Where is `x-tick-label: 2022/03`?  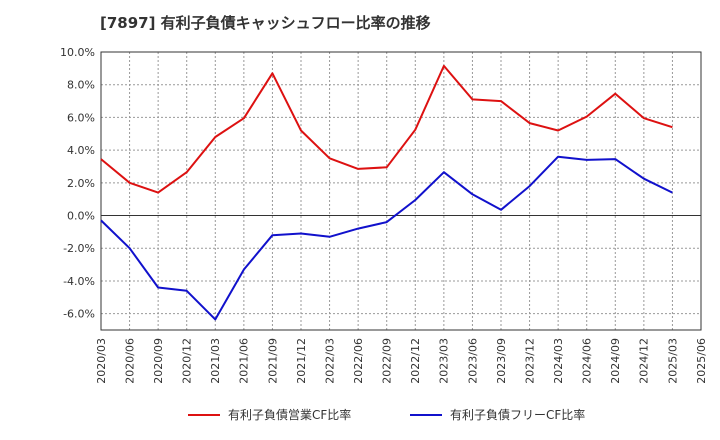
x-tick-label: 2022/03 is located at coordinates (329, 361).